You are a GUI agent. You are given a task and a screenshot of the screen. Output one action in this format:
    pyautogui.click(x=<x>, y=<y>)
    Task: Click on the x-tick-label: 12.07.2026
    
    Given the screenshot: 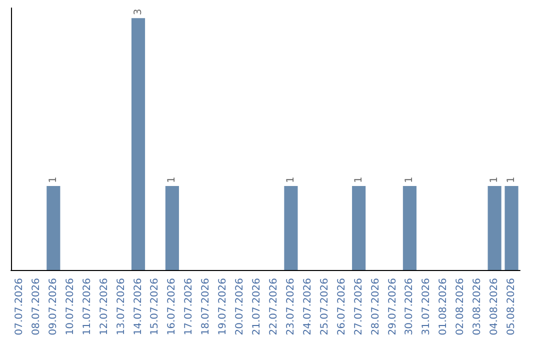 What is the action you would take?
    pyautogui.click(x=104, y=307)
    